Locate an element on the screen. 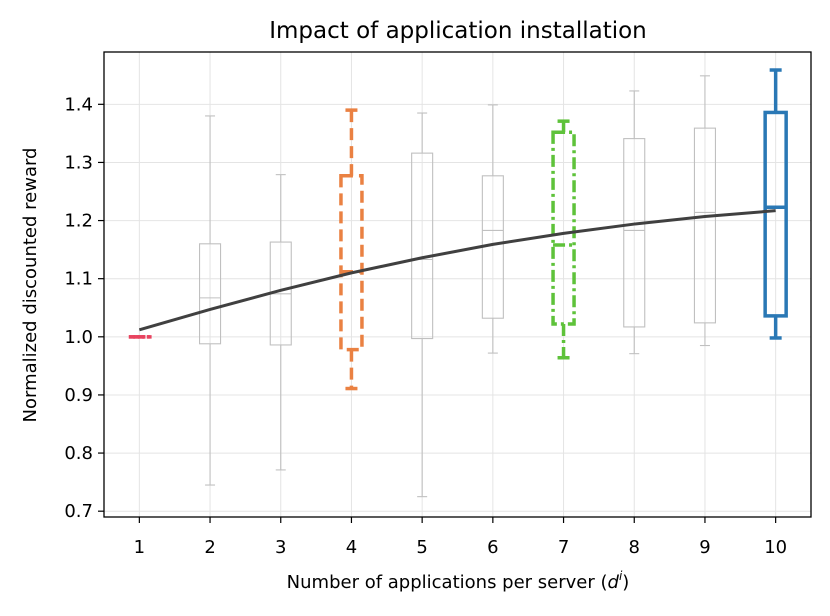  y-tick-label: 0.7 is located at coordinates (78, 511).